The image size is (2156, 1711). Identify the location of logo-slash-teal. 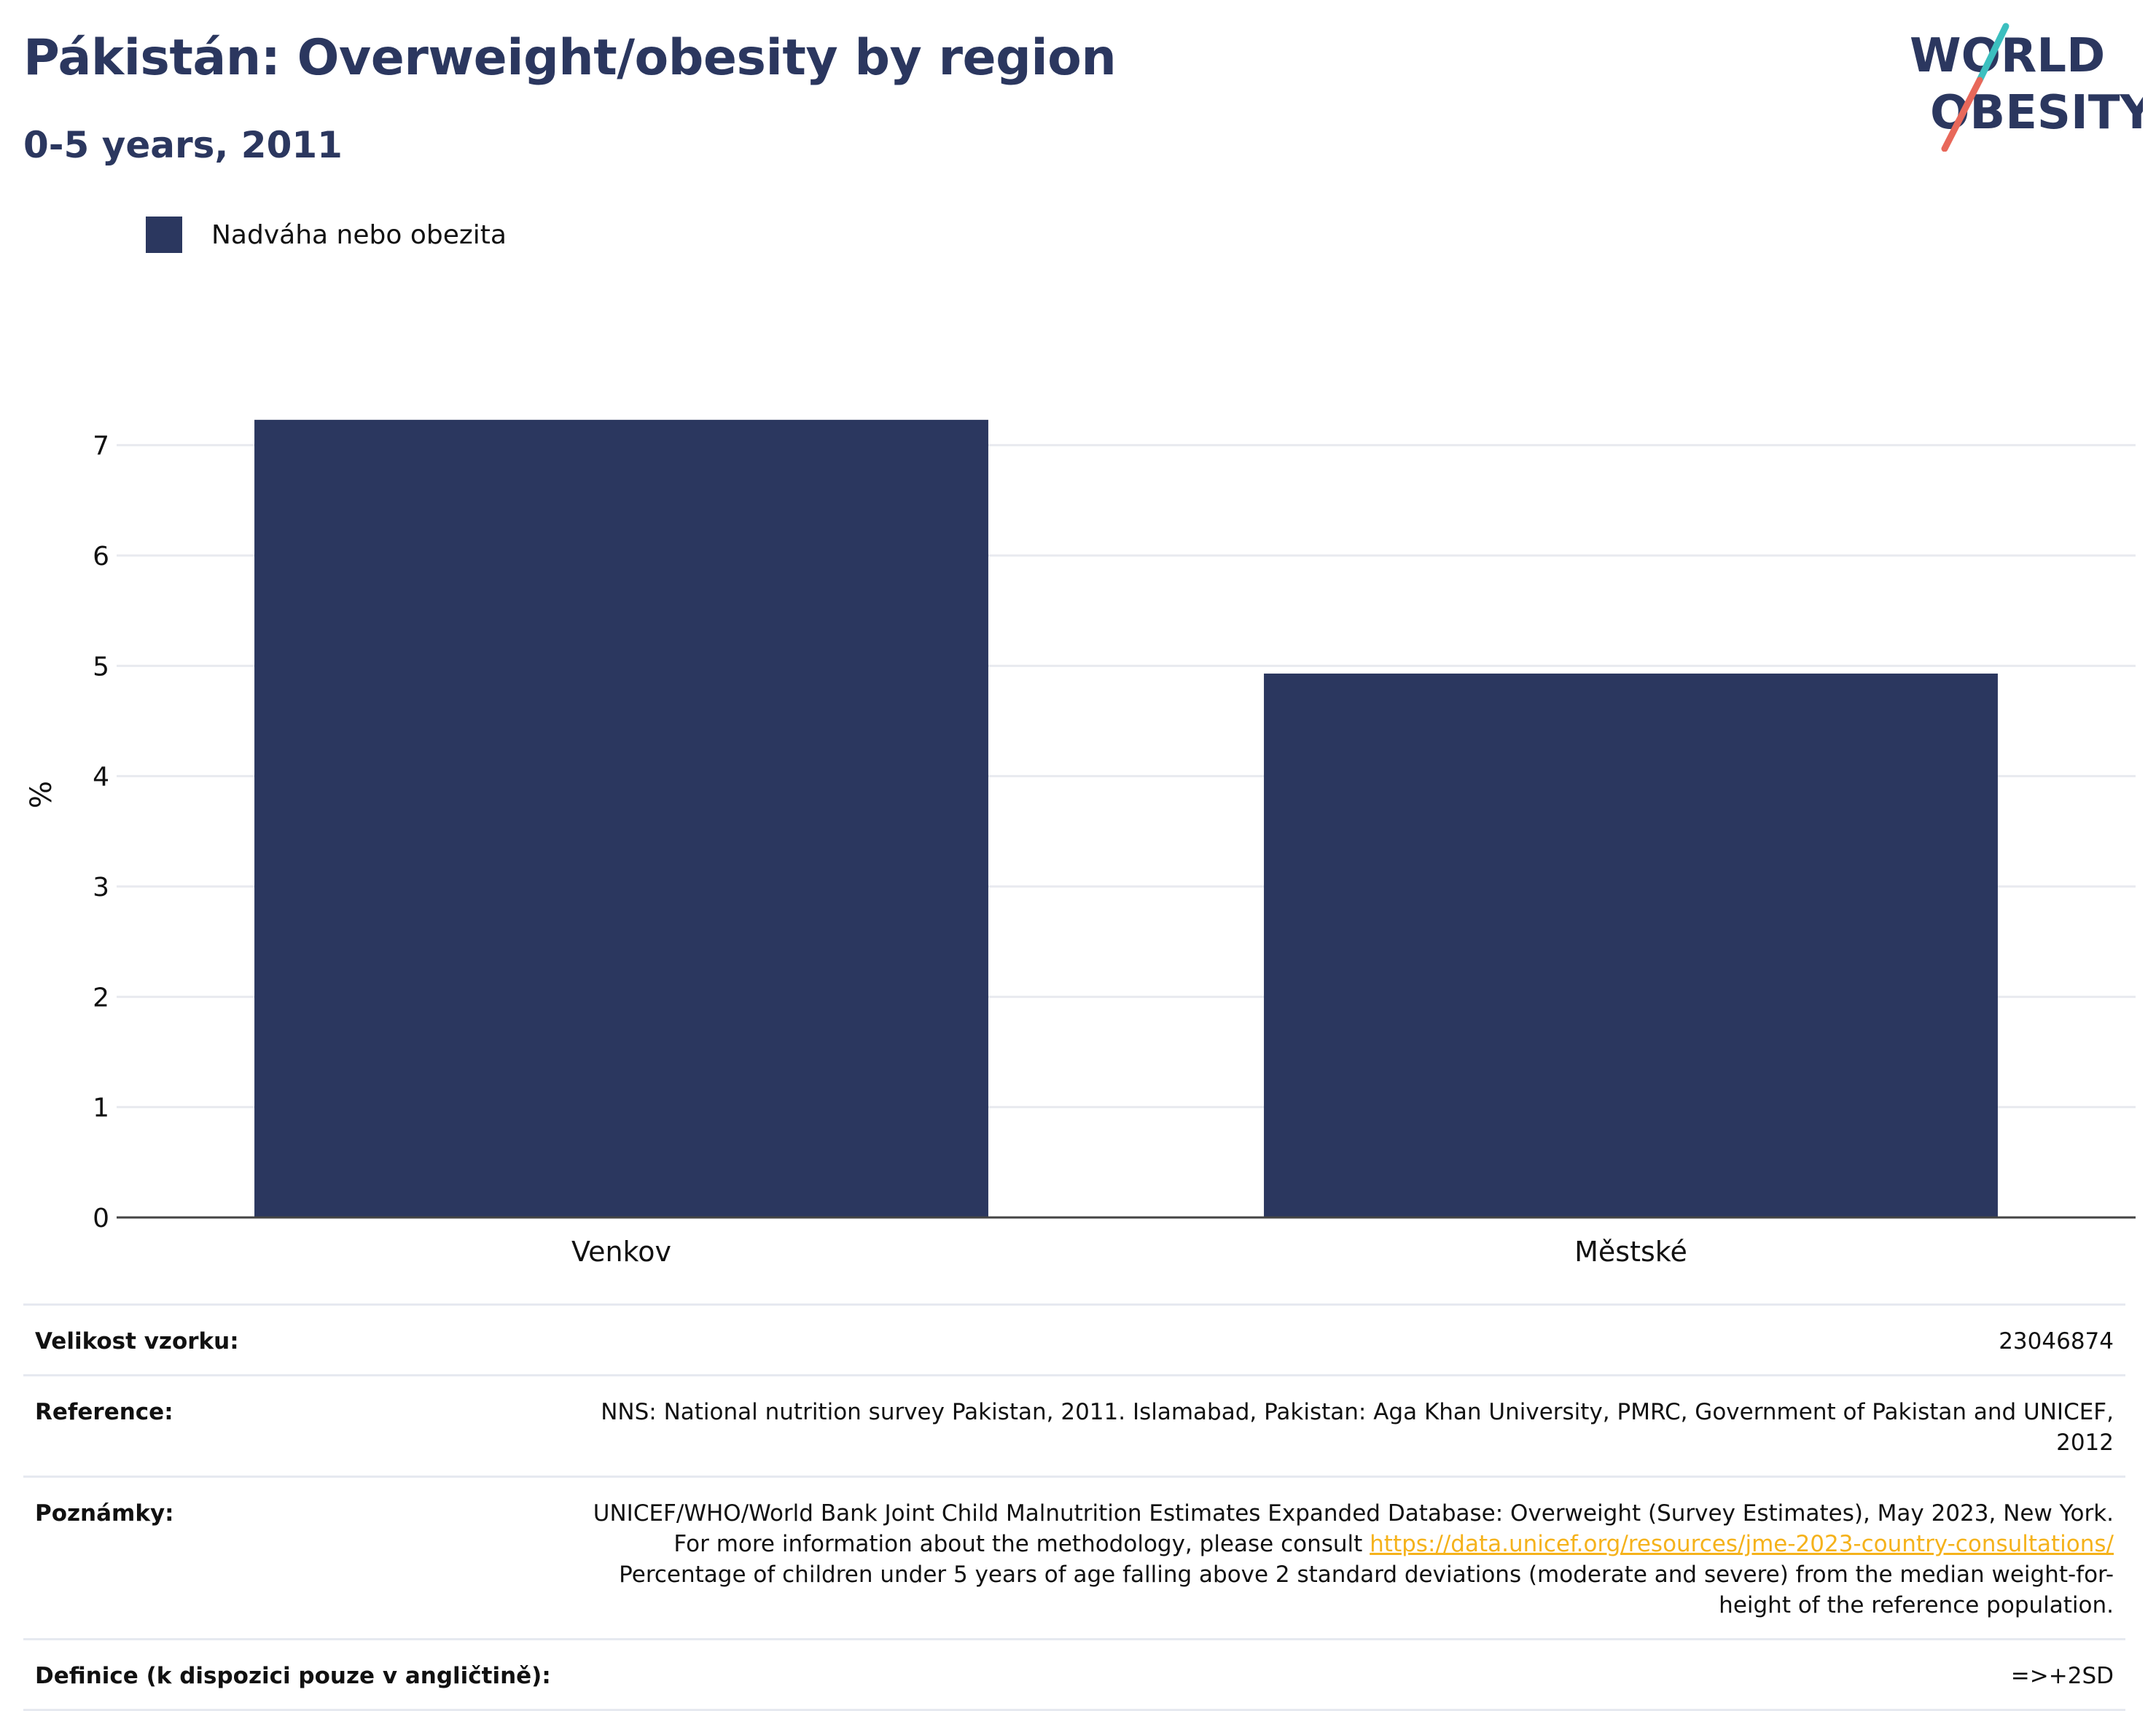
(1992, 53).